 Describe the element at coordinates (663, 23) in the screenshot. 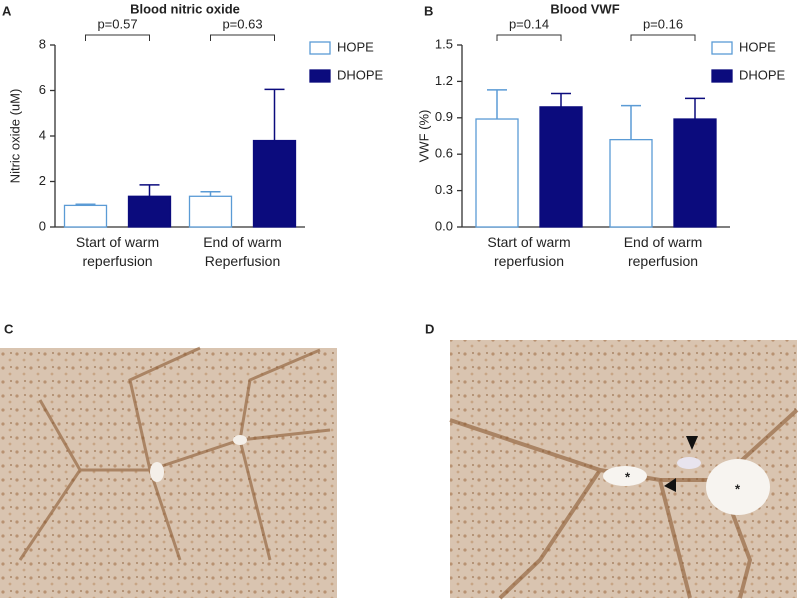

I see `annotation: p=0.16` at that location.